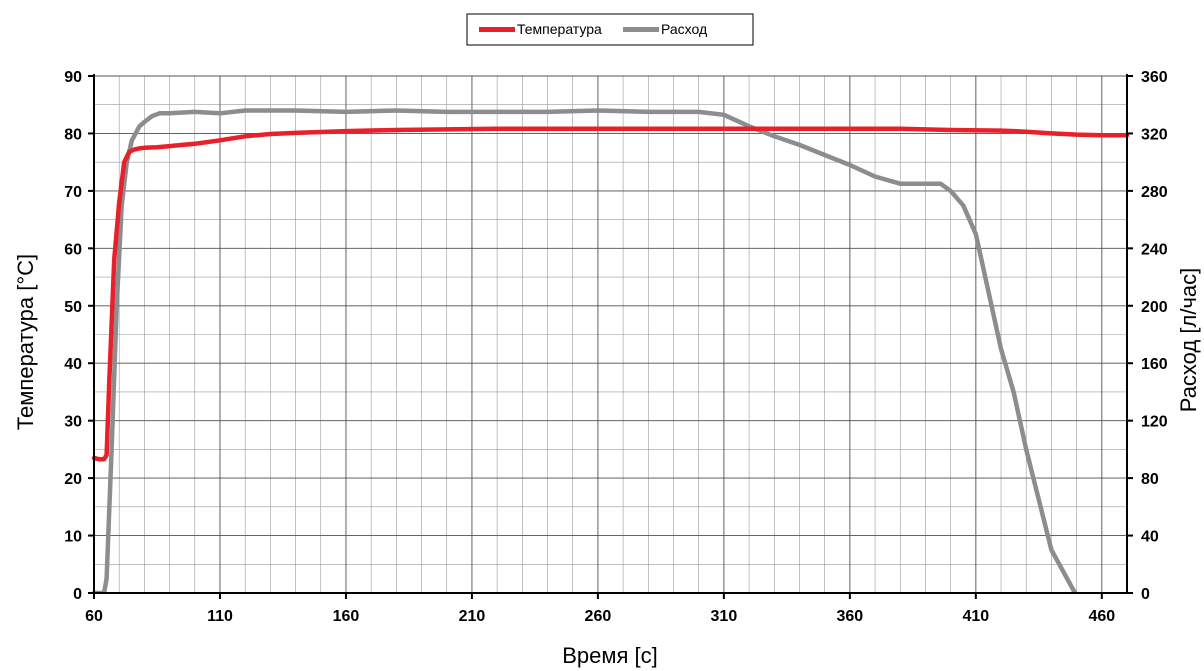 Image resolution: width=1204 pixels, height=671 pixels. I want to click on y2-tick-label: 160, so click(1154, 364).